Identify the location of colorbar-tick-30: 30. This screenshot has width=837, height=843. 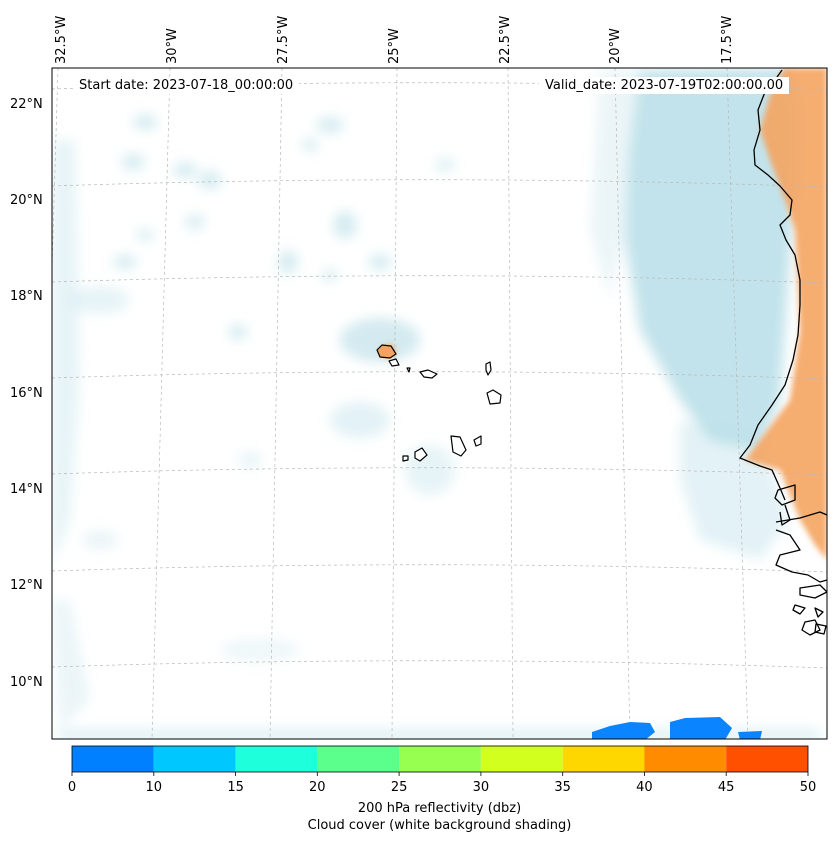
(481, 787).